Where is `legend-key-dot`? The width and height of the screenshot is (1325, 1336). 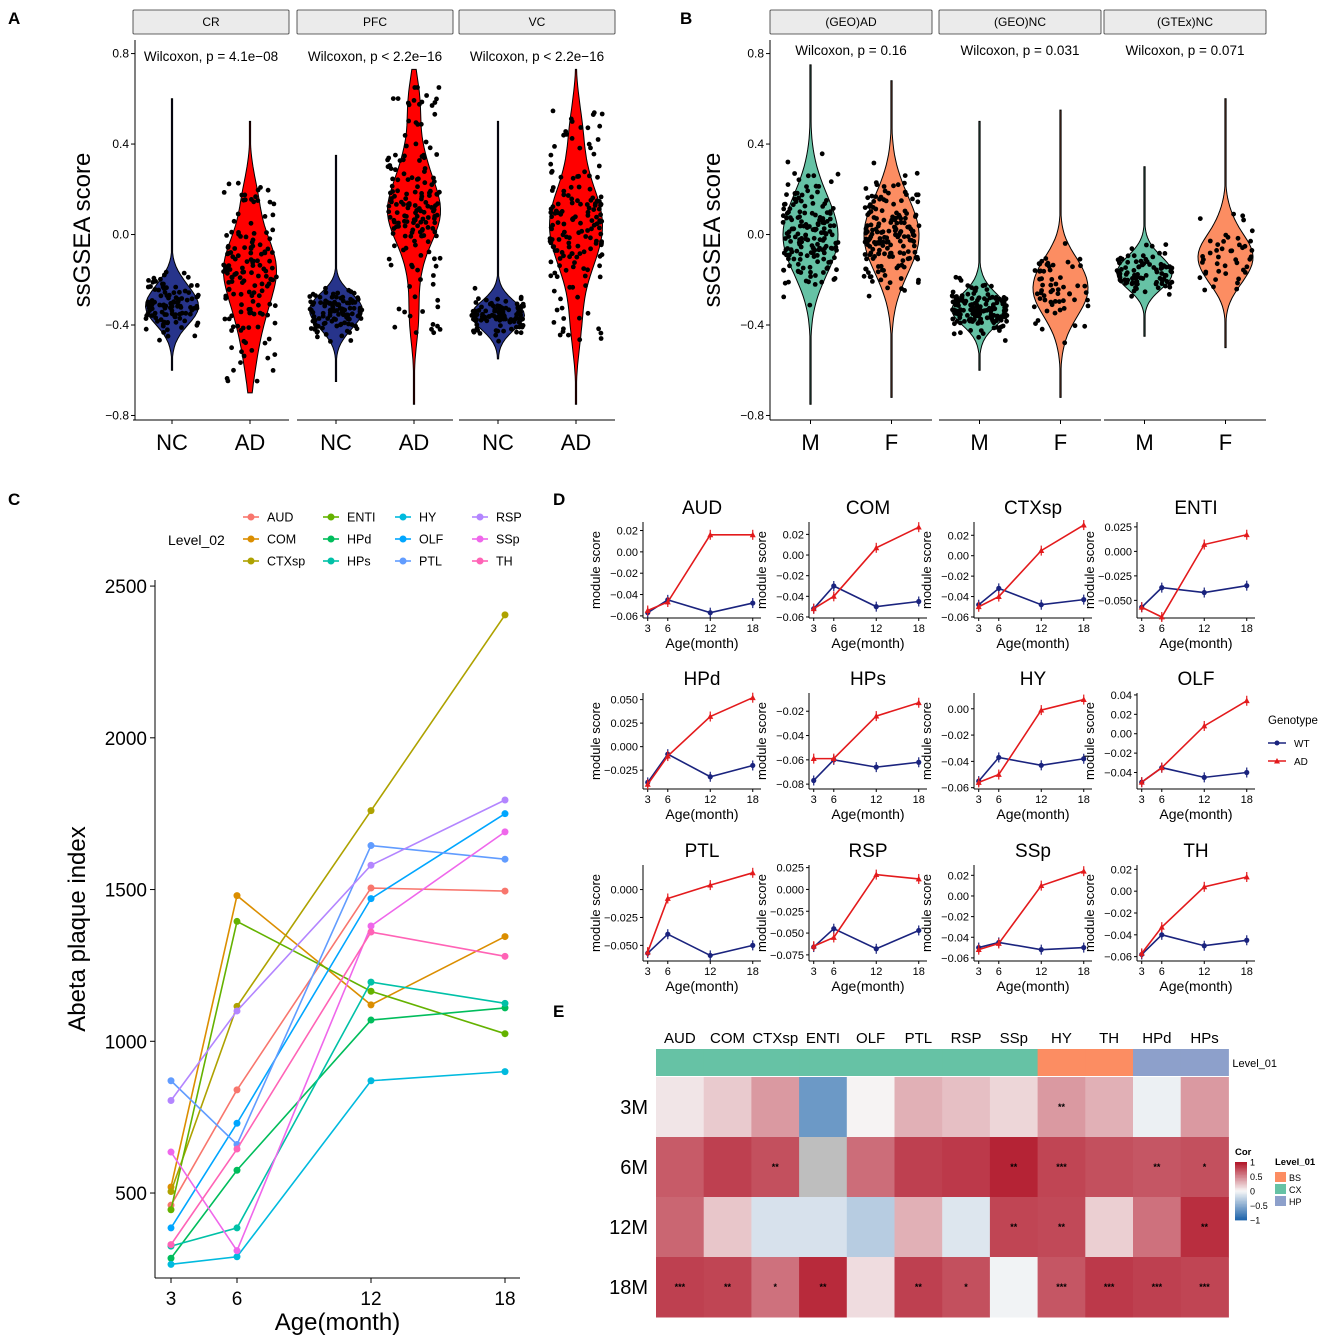 legend-key-dot is located at coordinates (403, 517).